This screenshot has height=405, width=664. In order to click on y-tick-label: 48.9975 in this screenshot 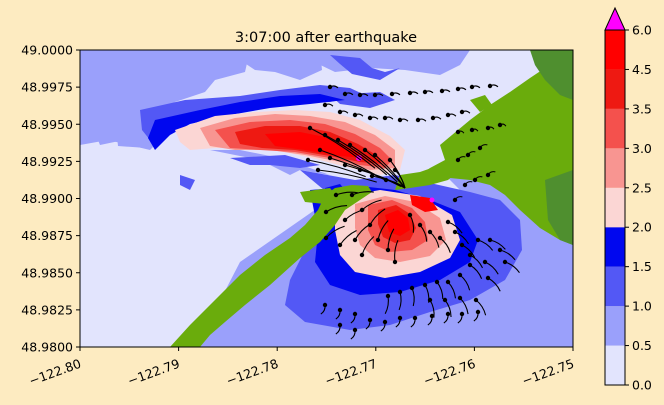, I will do `click(47, 87)`.